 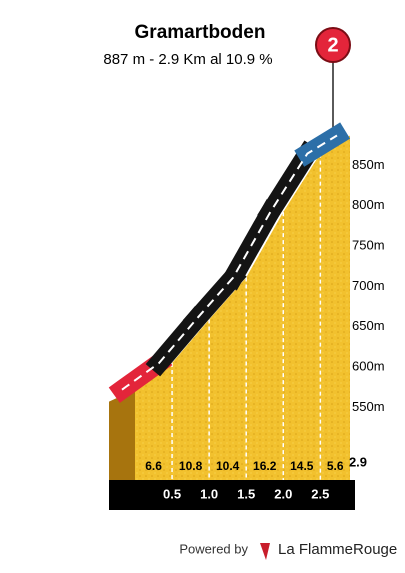 I want to click on x-tick-label: 2.9, so click(x=358, y=461).